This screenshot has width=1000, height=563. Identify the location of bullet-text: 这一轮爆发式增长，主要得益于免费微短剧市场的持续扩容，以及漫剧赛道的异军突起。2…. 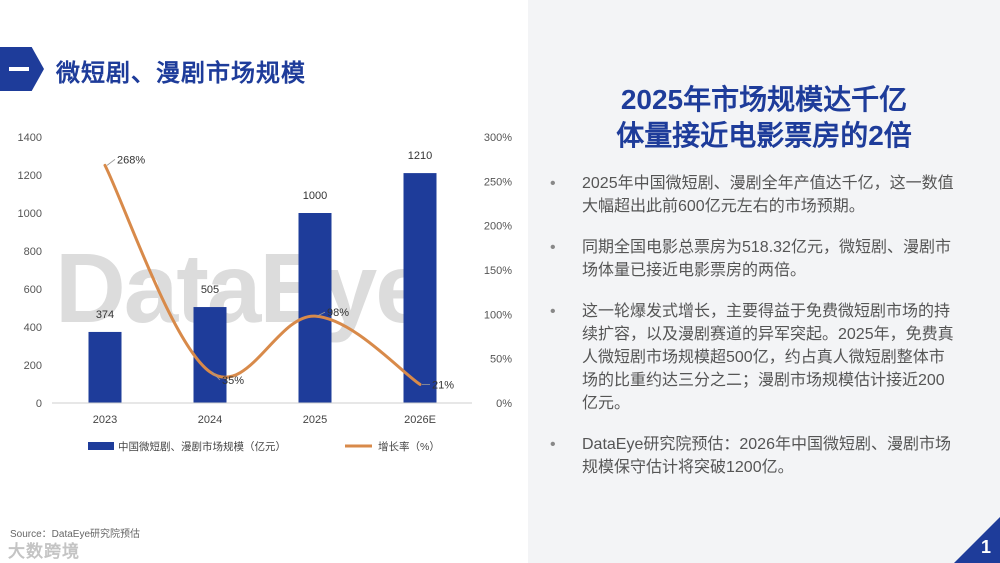
(768, 357).